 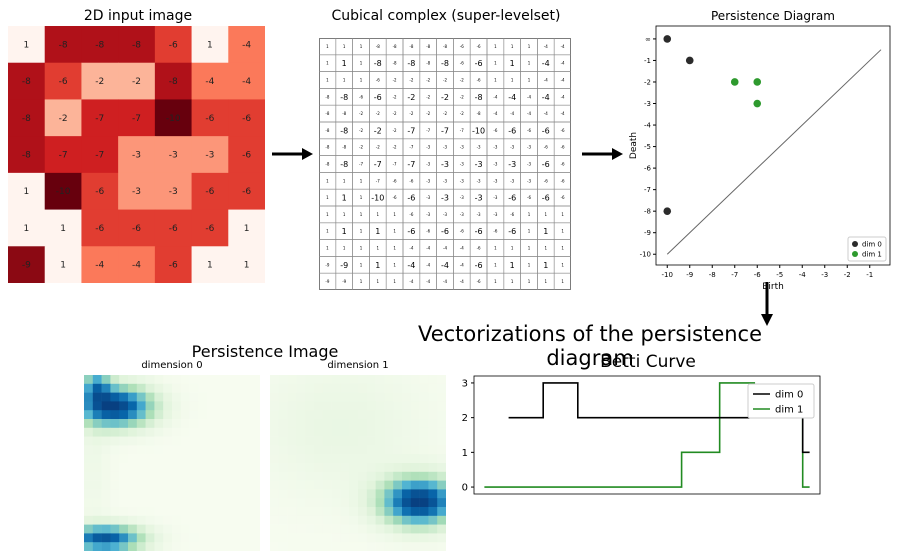 I want to click on pd-y-tick-label: -10, so click(x=645, y=255).